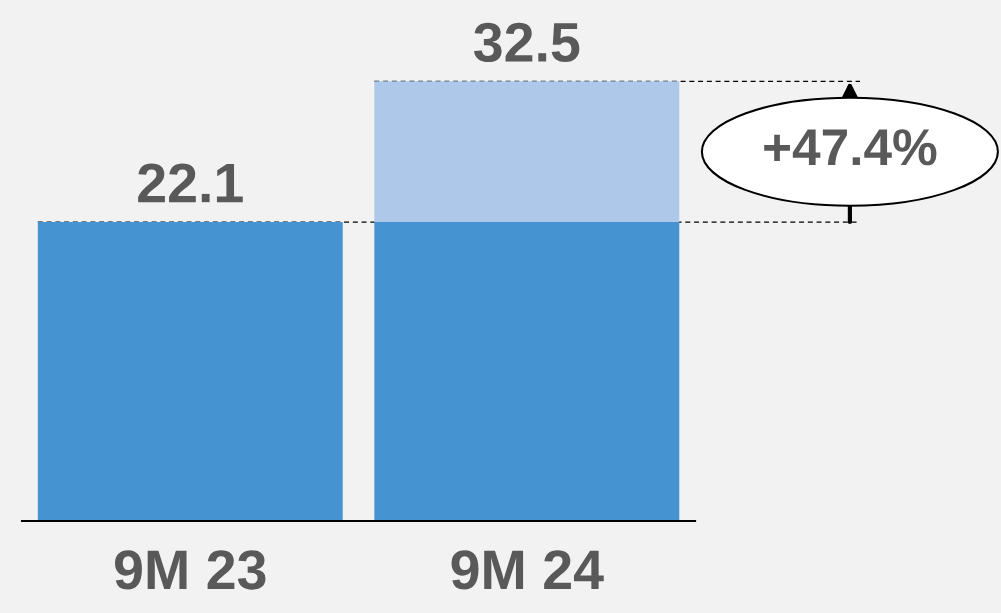 This screenshot has height=613, width=1001. What do you see at coordinates (190, 570) in the screenshot?
I see `x-tick-label: 9M 23` at bounding box center [190, 570].